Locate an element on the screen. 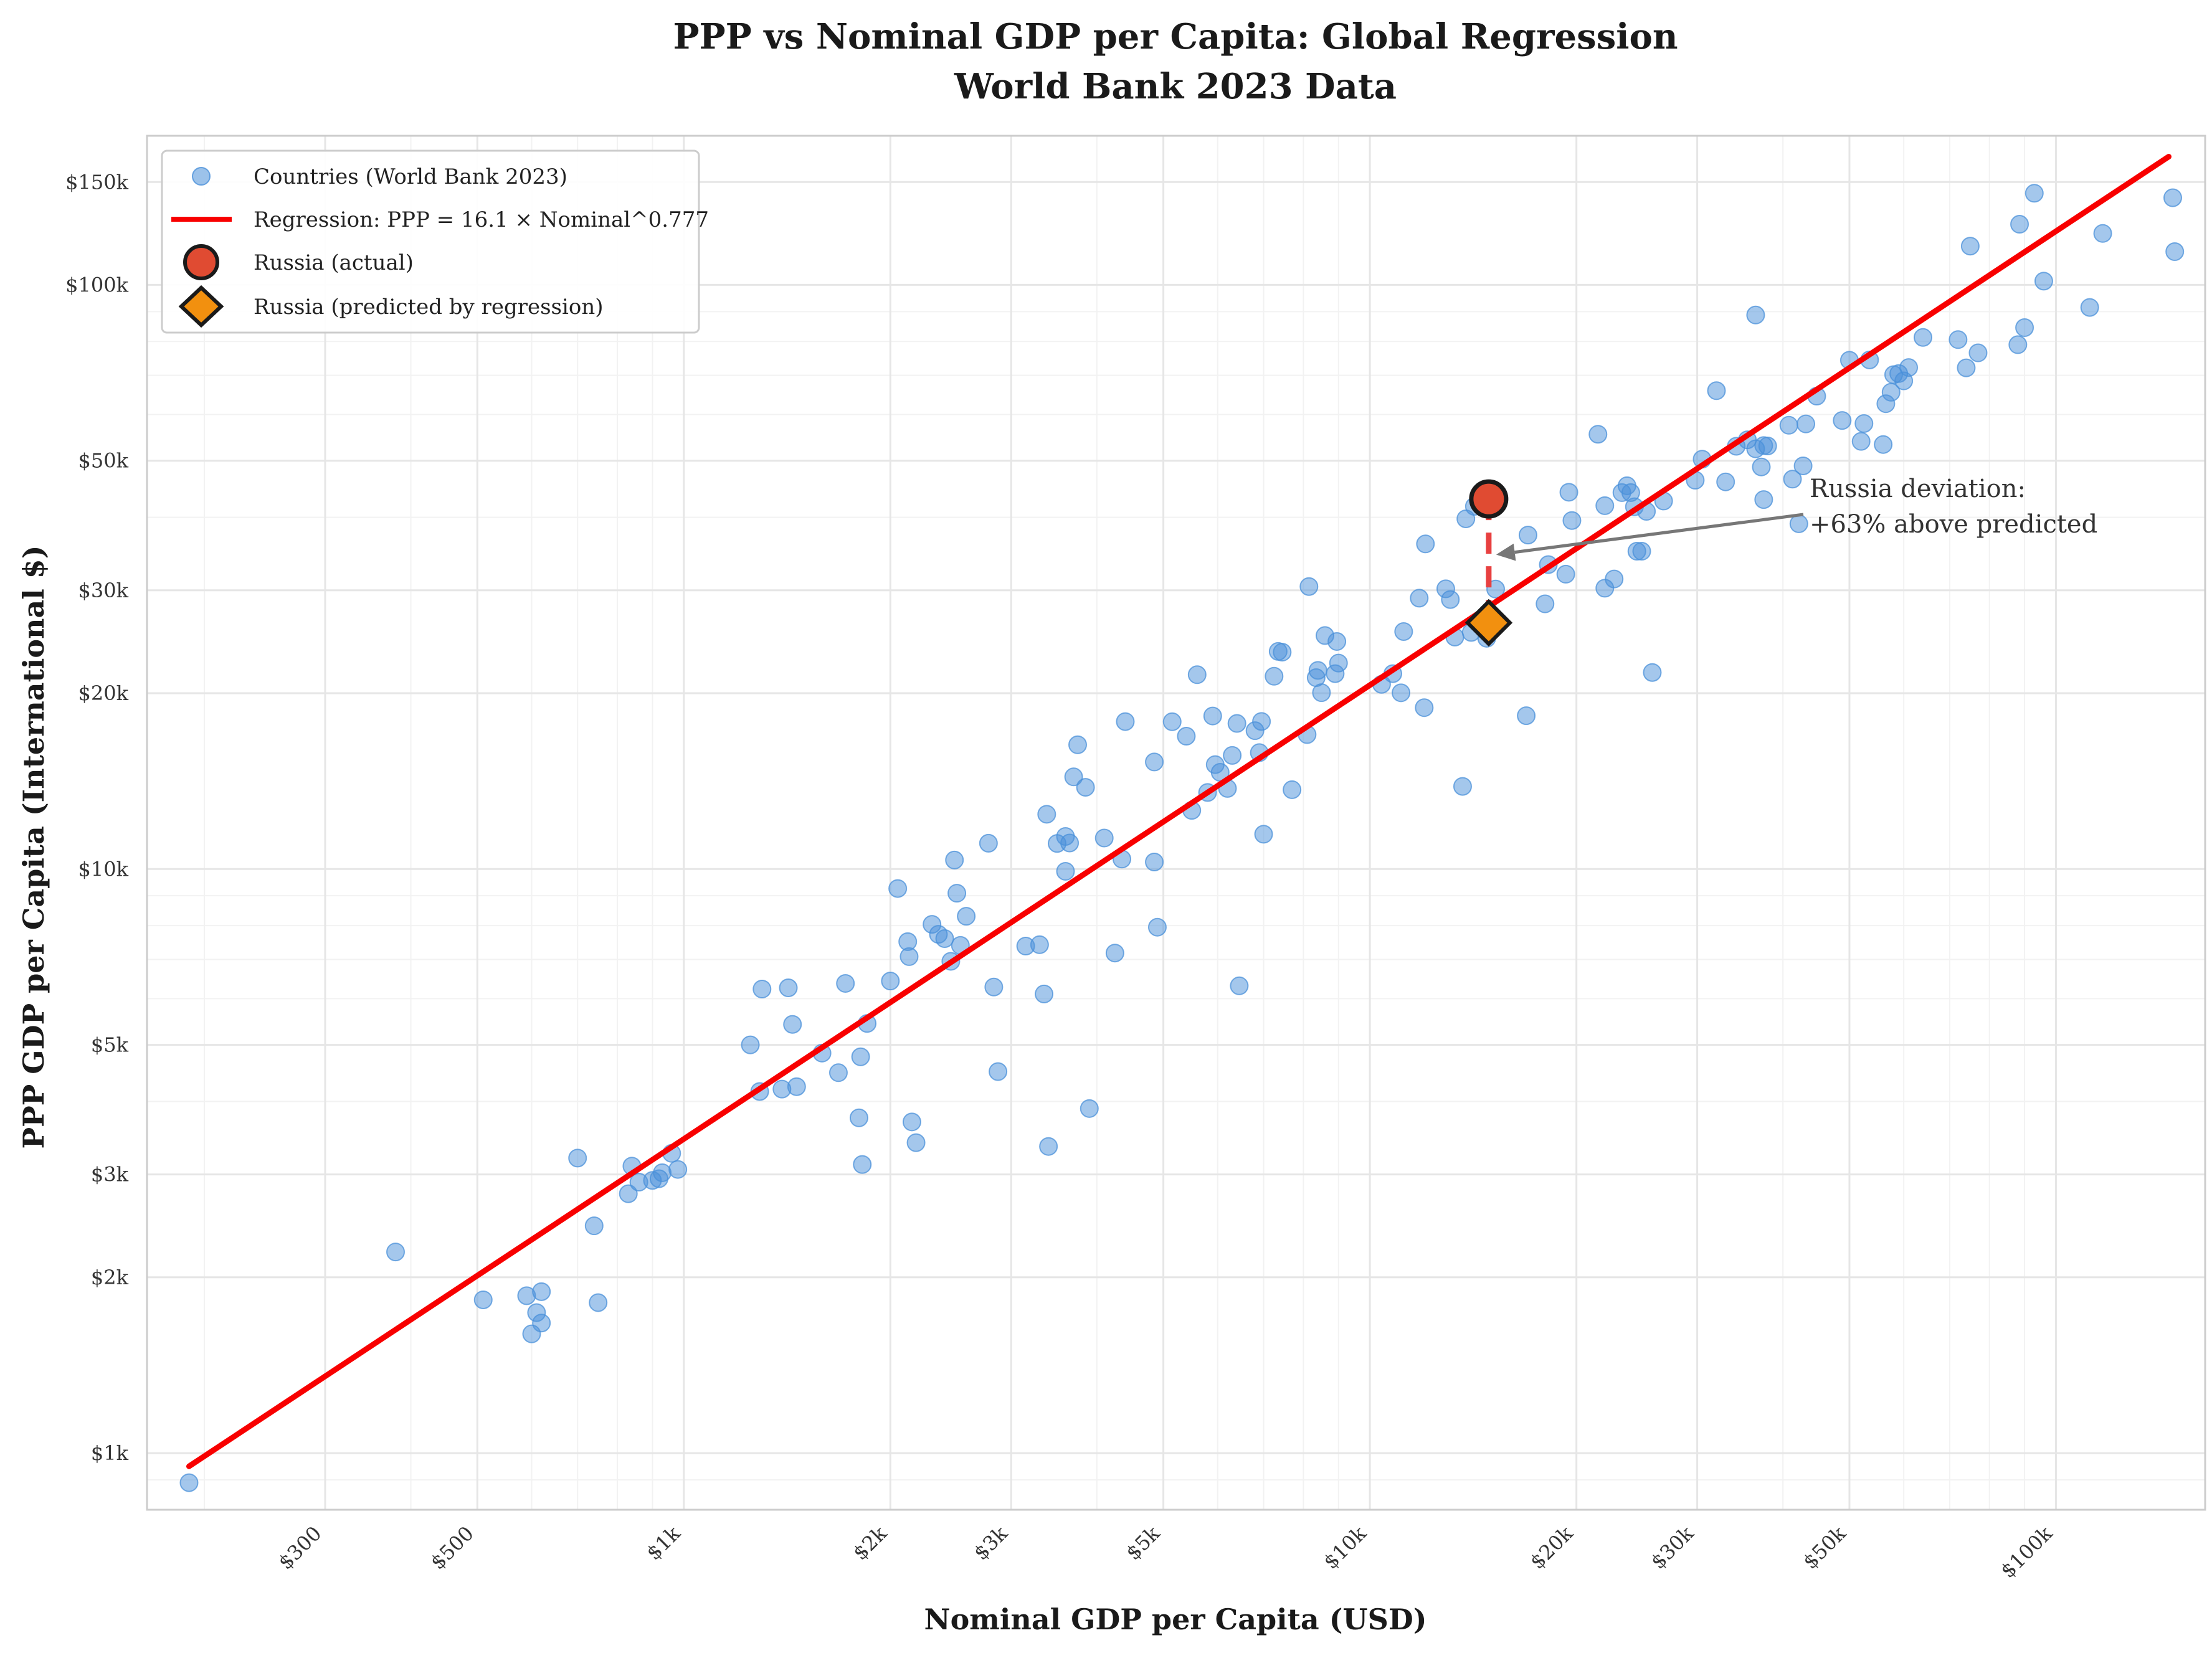 This screenshot has width=2212, height=1653. y-tick-label: $1k is located at coordinates (110, 1453).